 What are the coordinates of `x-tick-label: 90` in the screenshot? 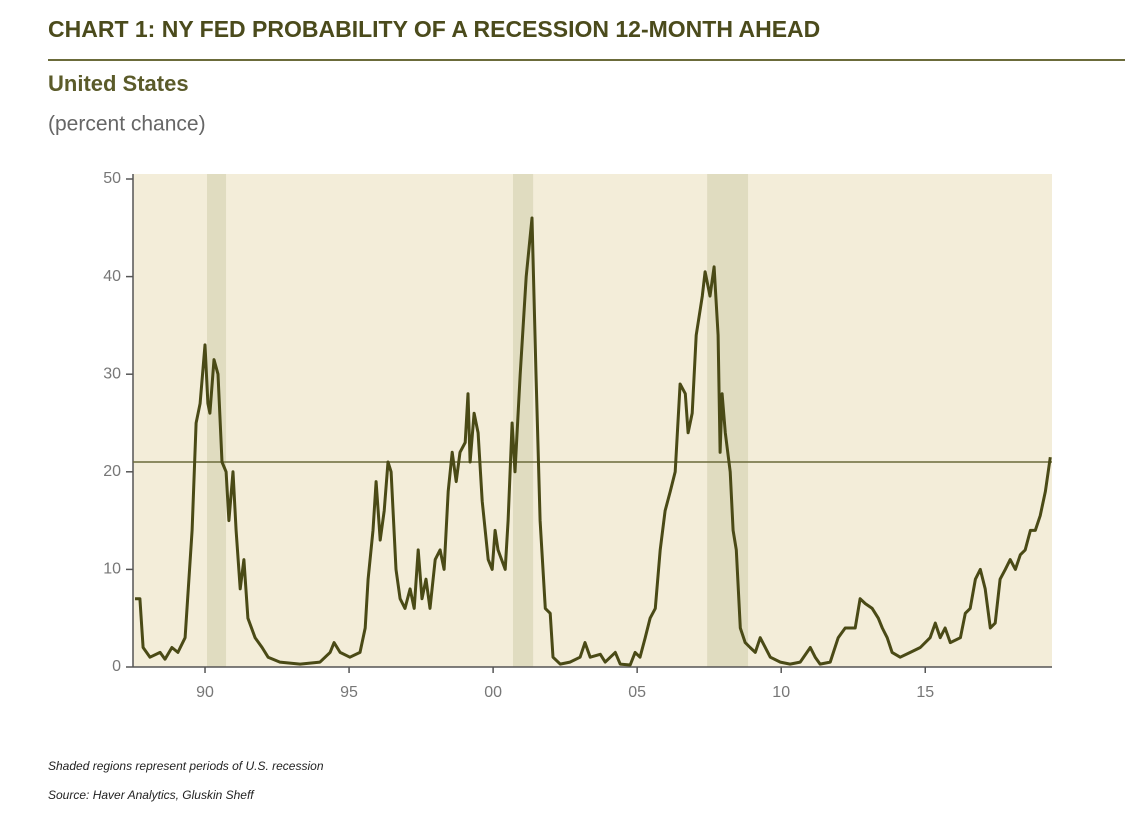 It's located at (205, 692).